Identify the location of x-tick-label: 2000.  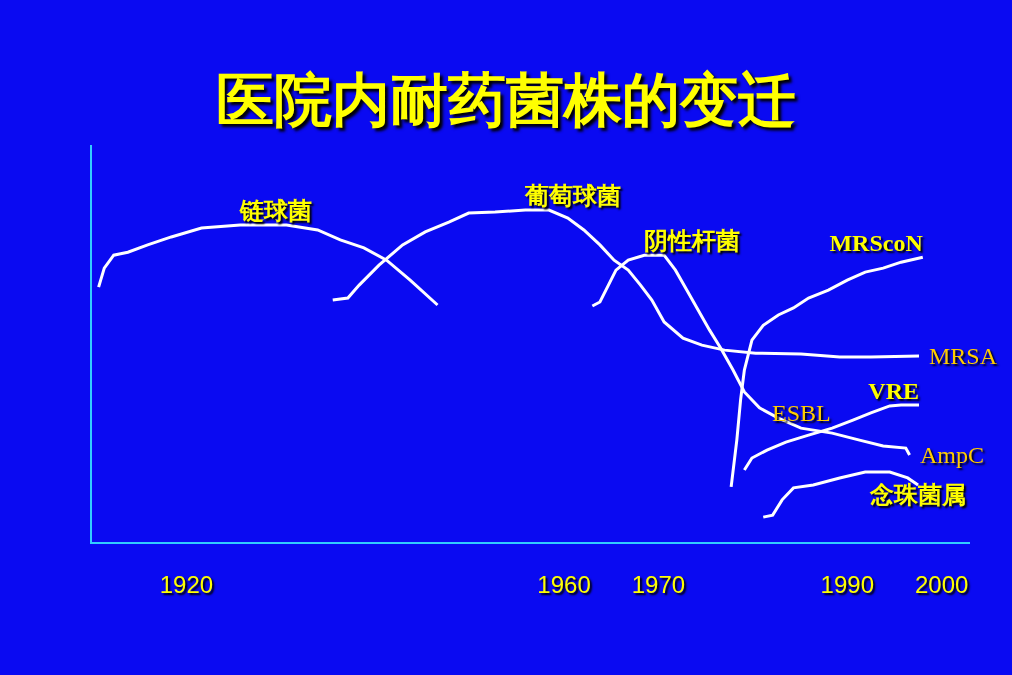
(941, 584).